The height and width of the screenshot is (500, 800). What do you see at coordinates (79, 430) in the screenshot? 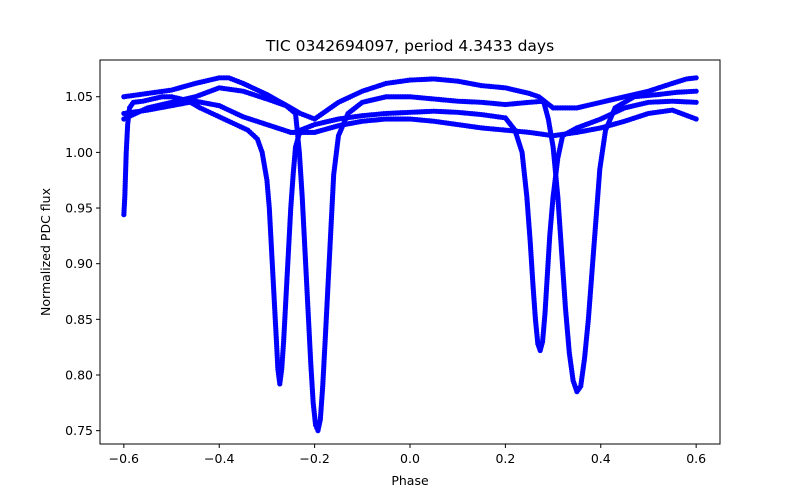
I see `y-tick-label: 0.75` at bounding box center [79, 430].